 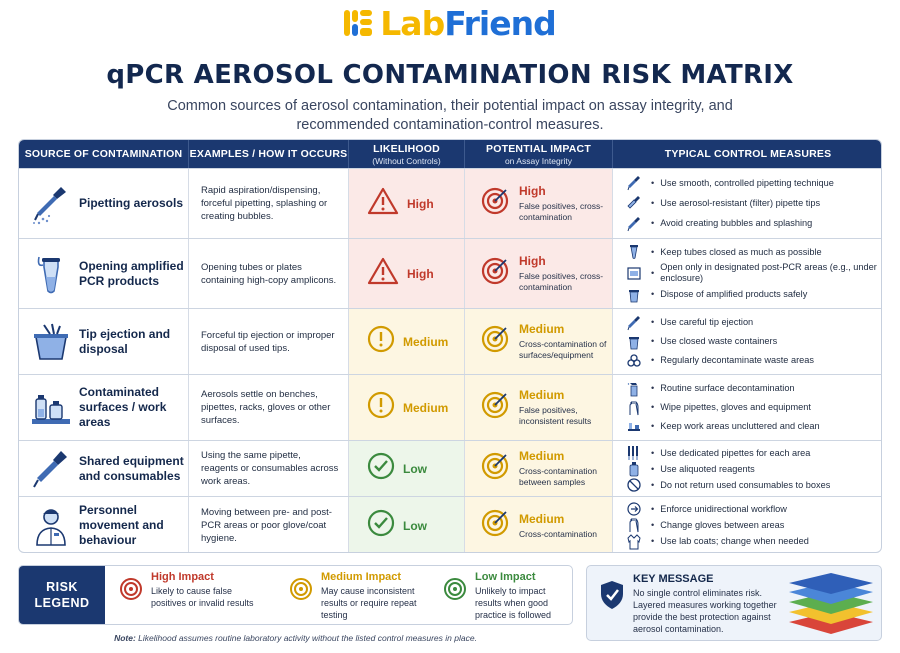 What do you see at coordinates (125, 341) in the screenshot?
I see `source-label: Tip ejection and disposal` at bounding box center [125, 341].